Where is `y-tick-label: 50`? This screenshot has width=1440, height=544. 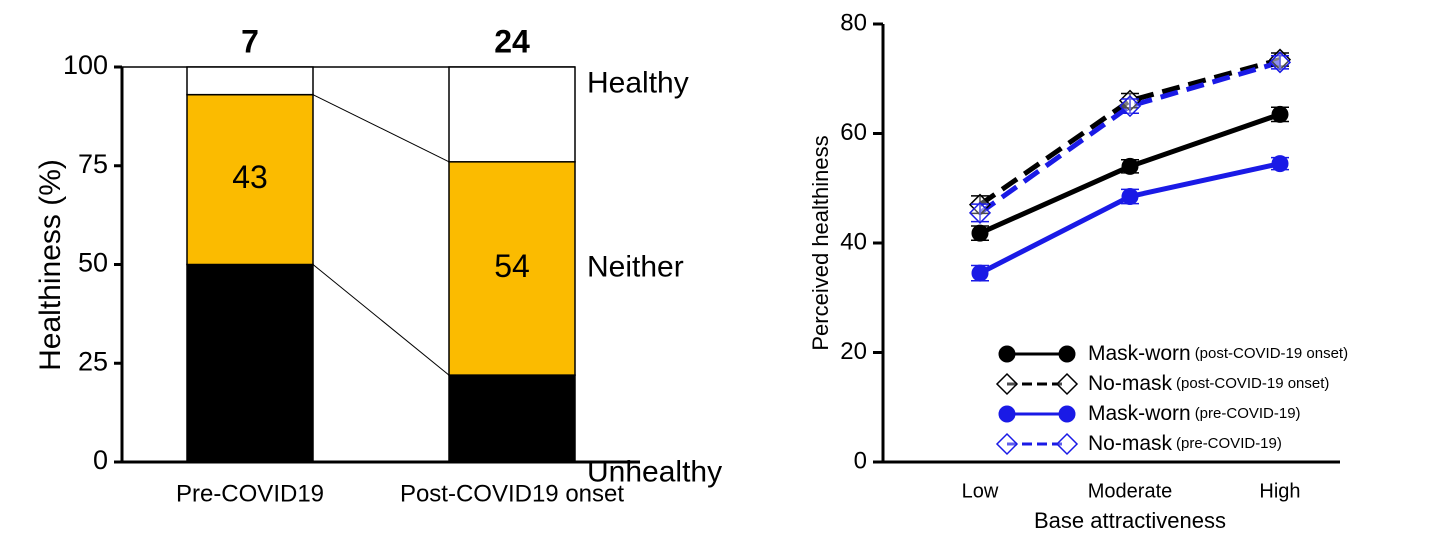 y-tick-label: 50 is located at coordinates (93, 263).